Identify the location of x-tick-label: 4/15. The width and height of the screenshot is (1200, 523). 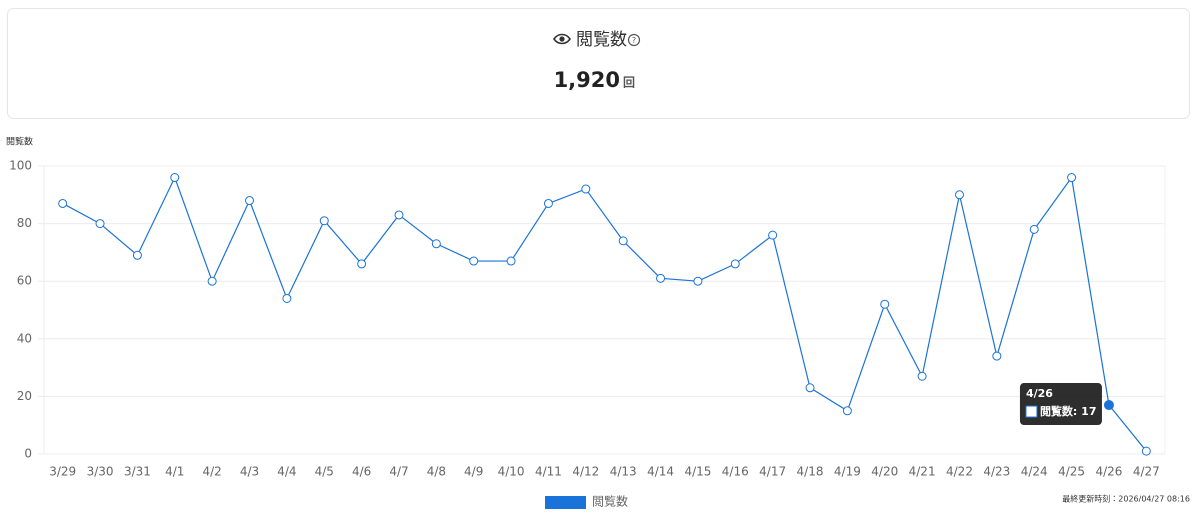
(697, 472).